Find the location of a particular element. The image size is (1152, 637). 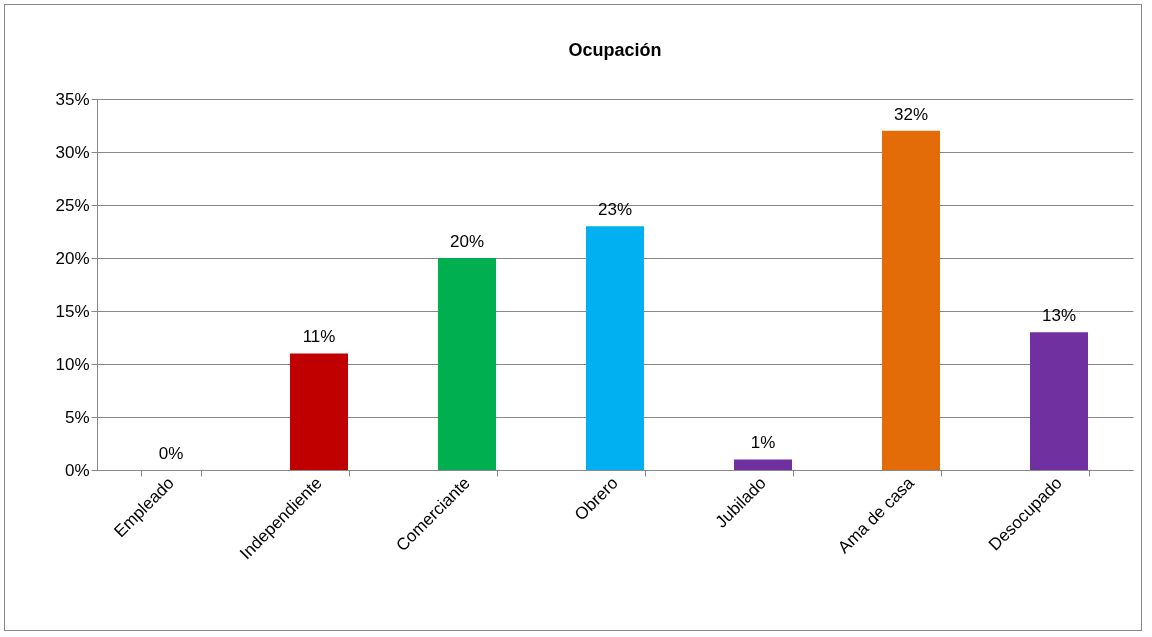

y-tick-label: 20% is located at coordinates (72, 258).